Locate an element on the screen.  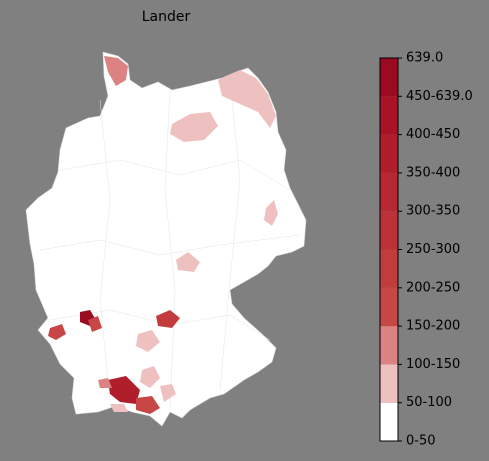
colorbar-label: 50-100 is located at coordinates (429, 402).